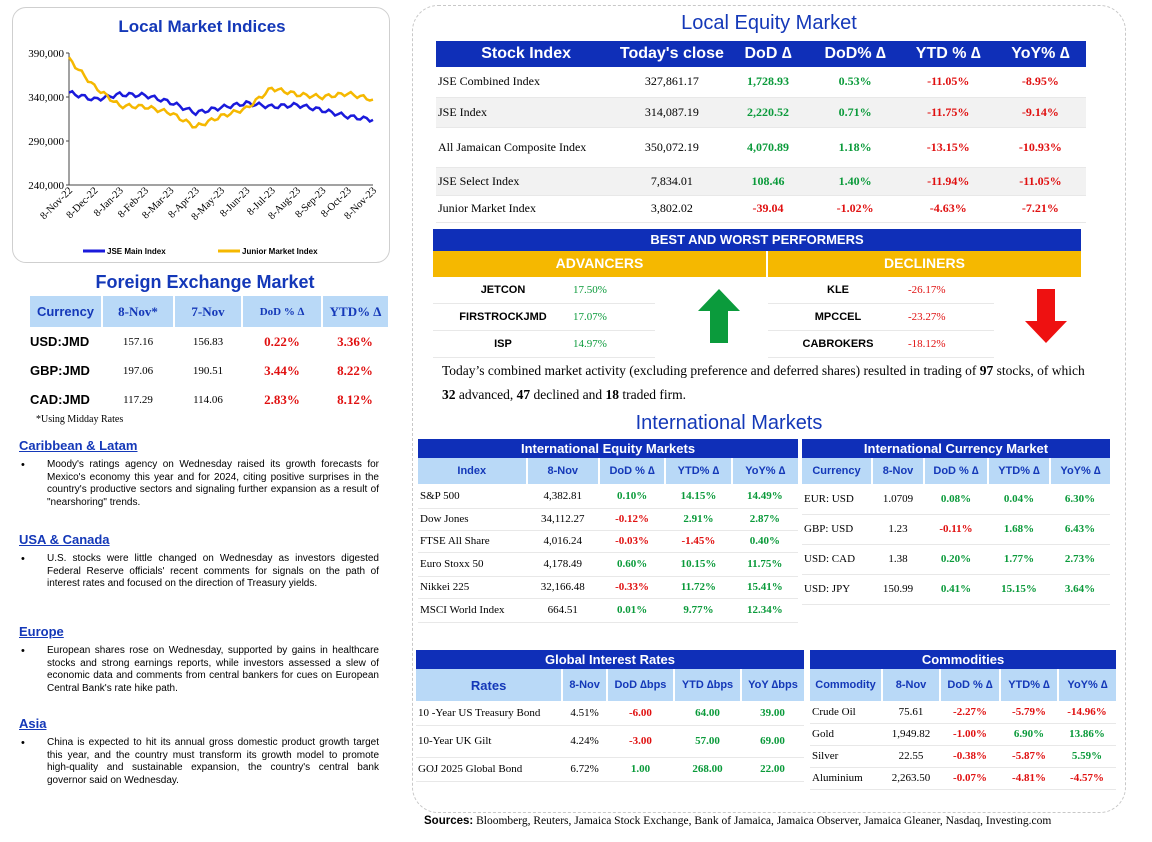  Describe the element at coordinates (707, 769) in the screenshot. I see `rates-ytd: 268.00` at that location.